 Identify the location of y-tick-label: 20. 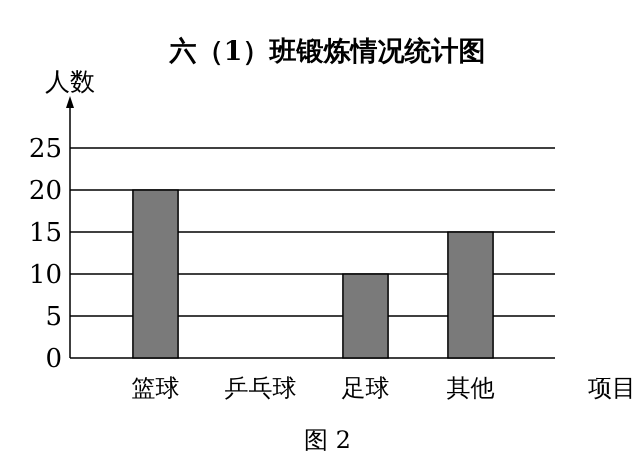
(45, 191).